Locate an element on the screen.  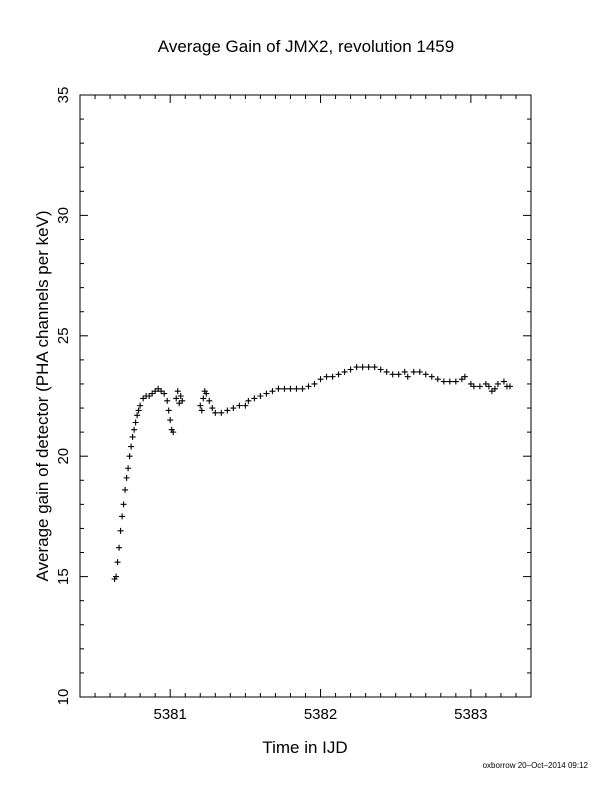
y-tick-label: 25 is located at coordinates (63, 335).